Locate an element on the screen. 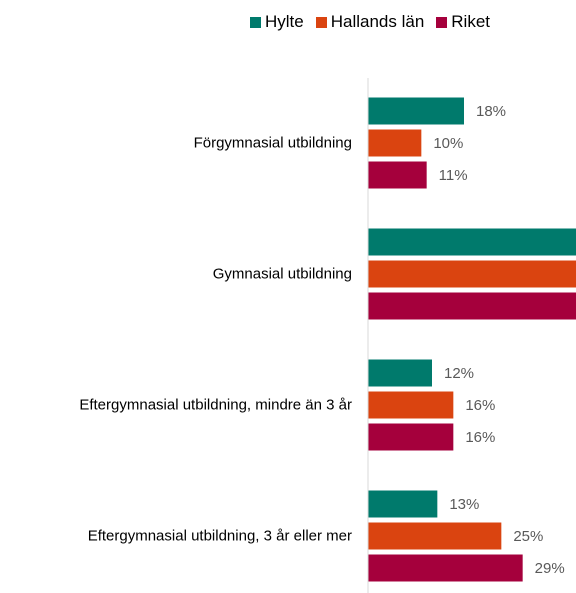 This screenshot has width=576, height=593. value-label: 18% is located at coordinates (491, 111).